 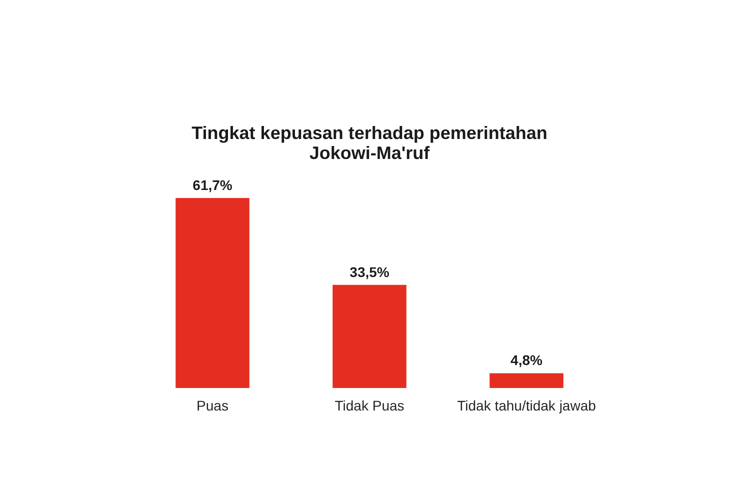 What do you see at coordinates (370, 272) in the screenshot?
I see `data-label: 33,5%` at bounding box center [370, 272].